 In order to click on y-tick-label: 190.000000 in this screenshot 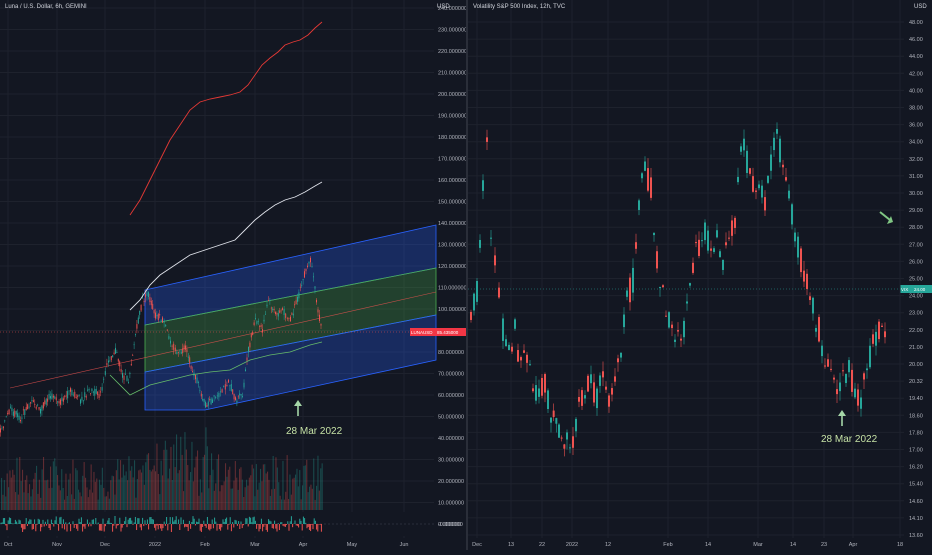, I will do `click(452, 117)`.